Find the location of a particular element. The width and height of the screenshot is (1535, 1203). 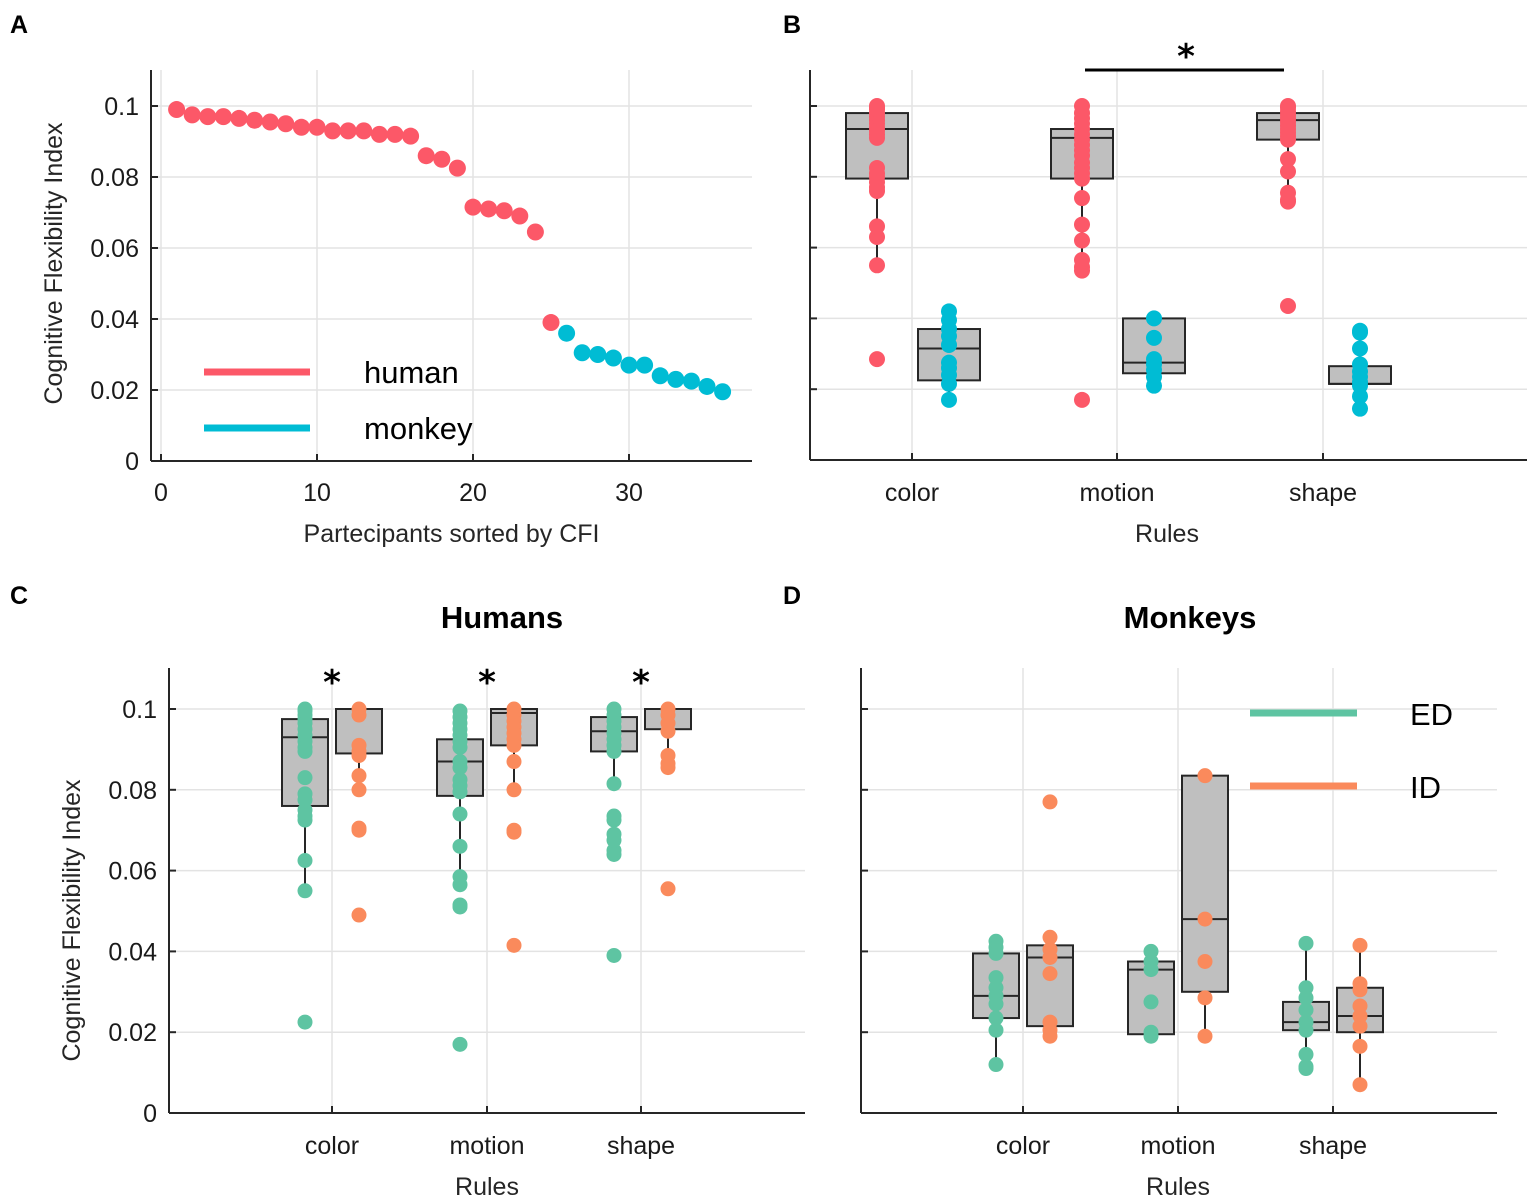

y-axis-label: Cognitive Flexibility Index is located at coordinates (54, 263).